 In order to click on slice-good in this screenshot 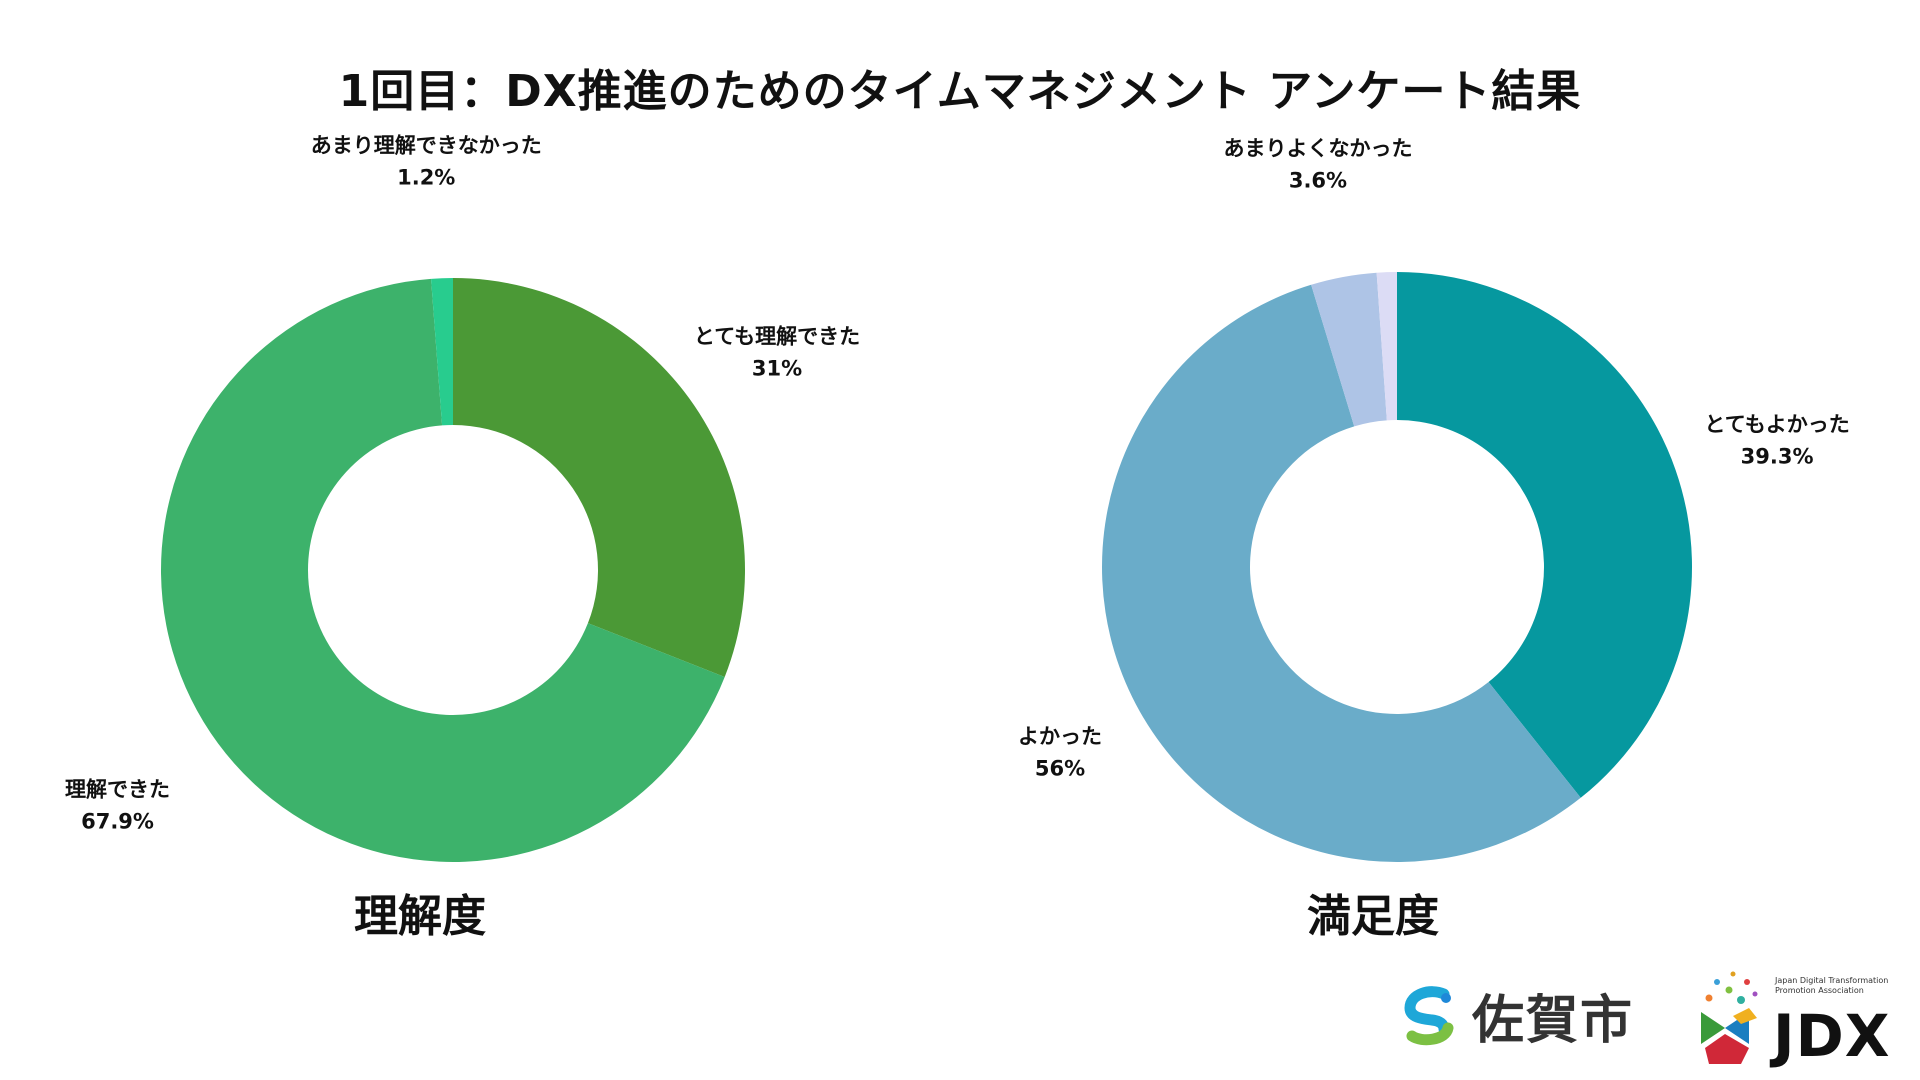, I will do `click(1341, 573)`.